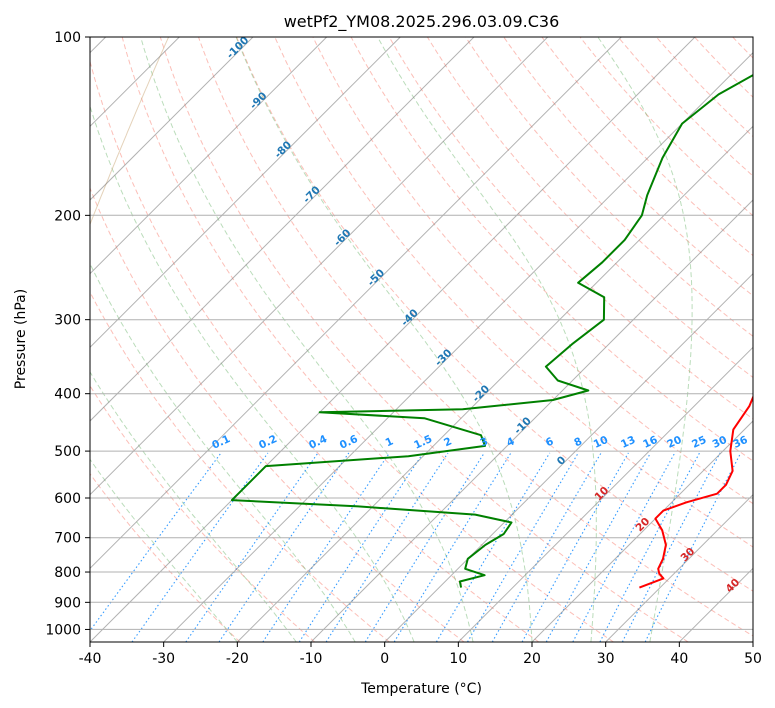  What do you see at coordinates (732, 585) in the screenshot?
I see `dry-adiabat-label: 40` at bounding box center [732, 585].